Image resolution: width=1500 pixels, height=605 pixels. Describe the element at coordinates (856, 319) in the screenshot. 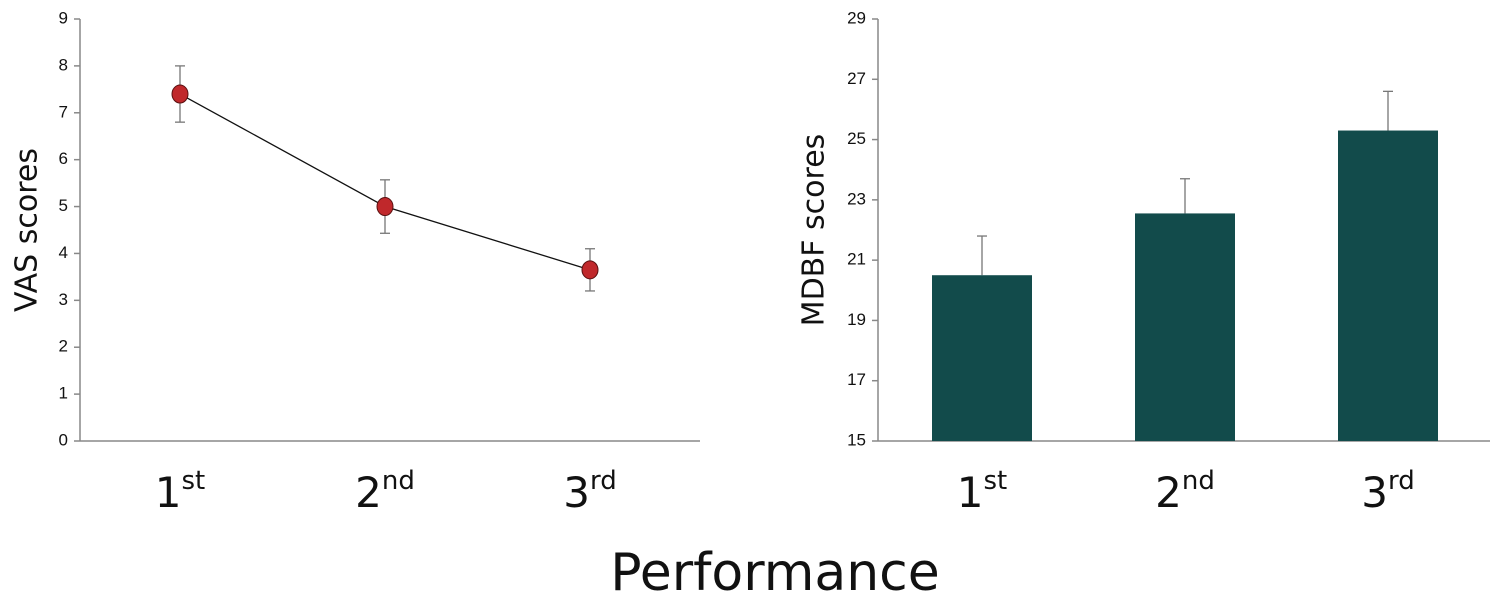

I see `y-tick-label: 19` at that location.